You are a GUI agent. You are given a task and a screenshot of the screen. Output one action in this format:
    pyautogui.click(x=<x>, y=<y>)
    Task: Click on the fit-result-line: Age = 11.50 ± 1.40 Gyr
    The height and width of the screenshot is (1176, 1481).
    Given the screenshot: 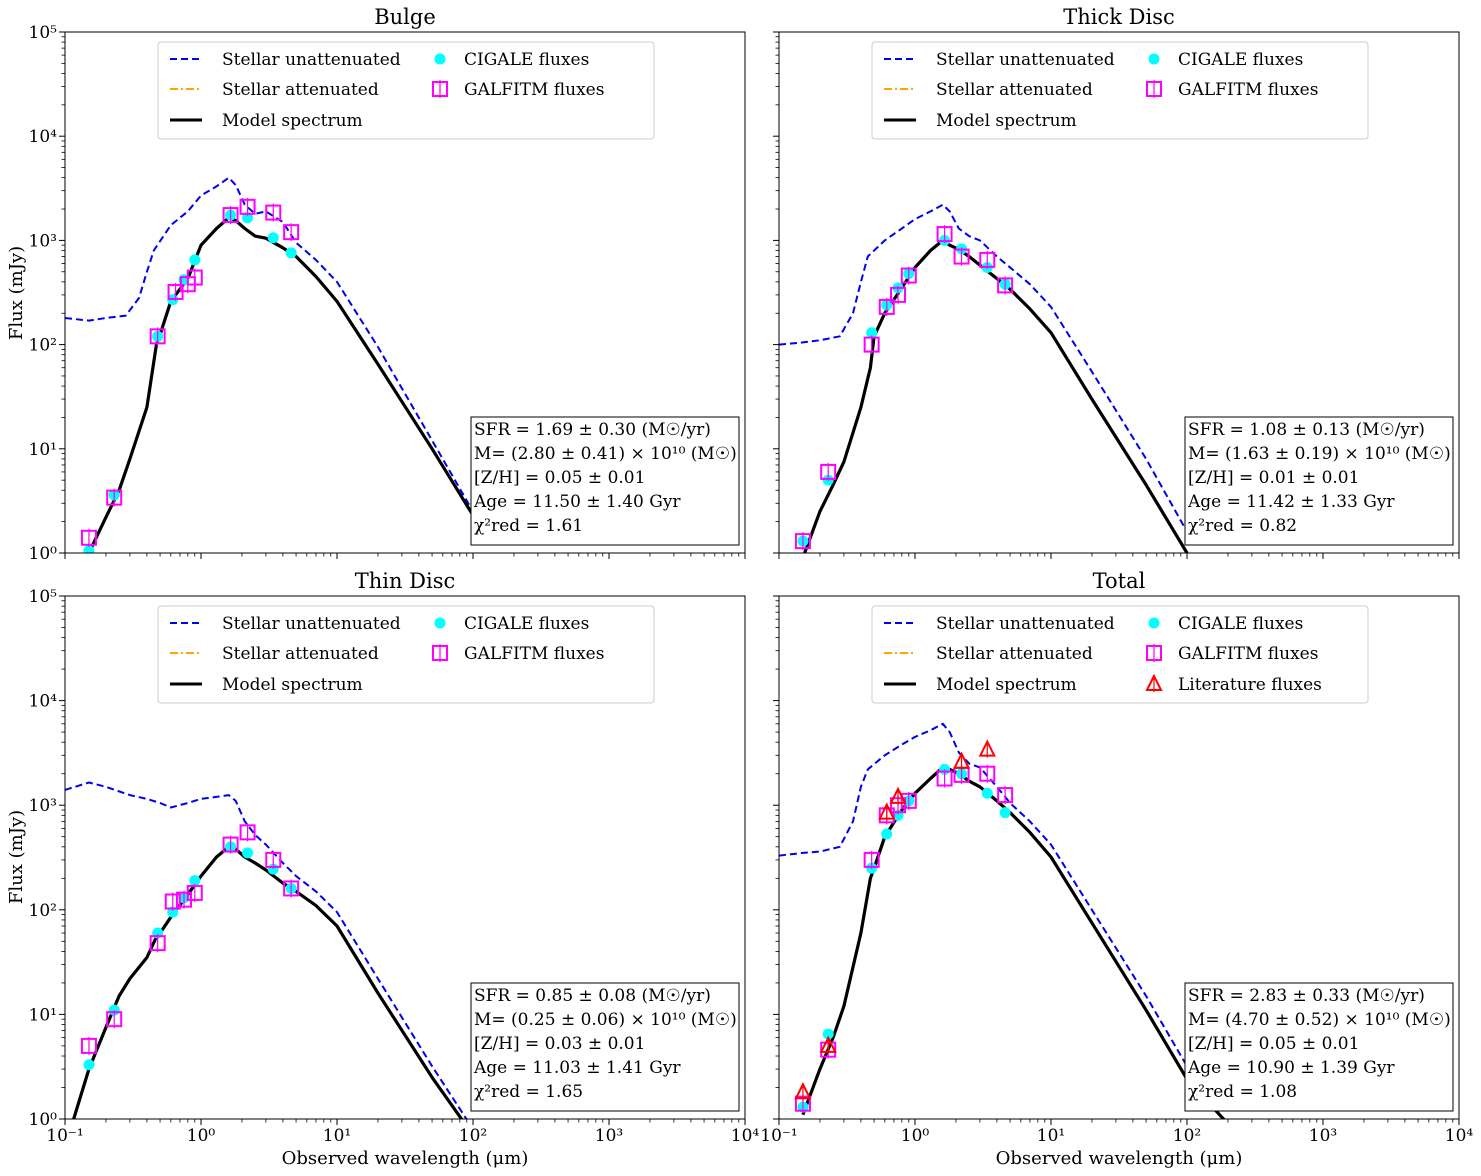 What is the action you would take?
    pyautogui.click(x=577, y=502)
    